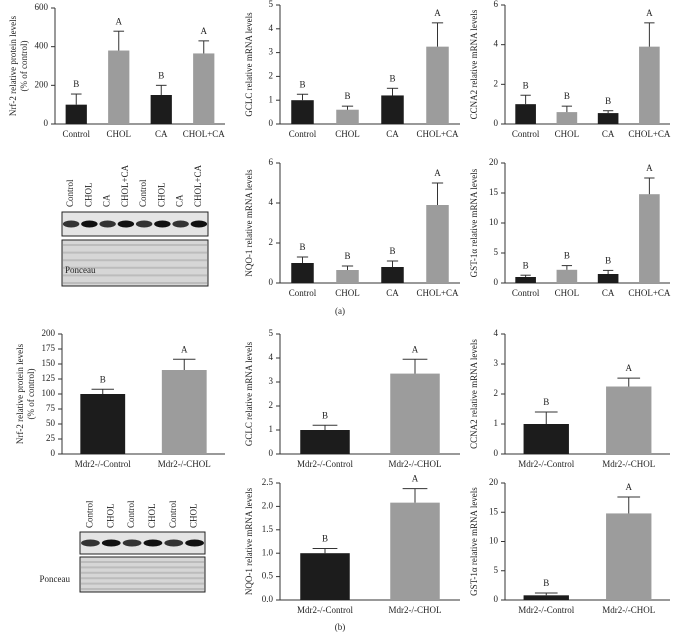  Describe the element at coordinates (119, 134) in the screenshot. I see `x-tick-label: CHOL` at that location.